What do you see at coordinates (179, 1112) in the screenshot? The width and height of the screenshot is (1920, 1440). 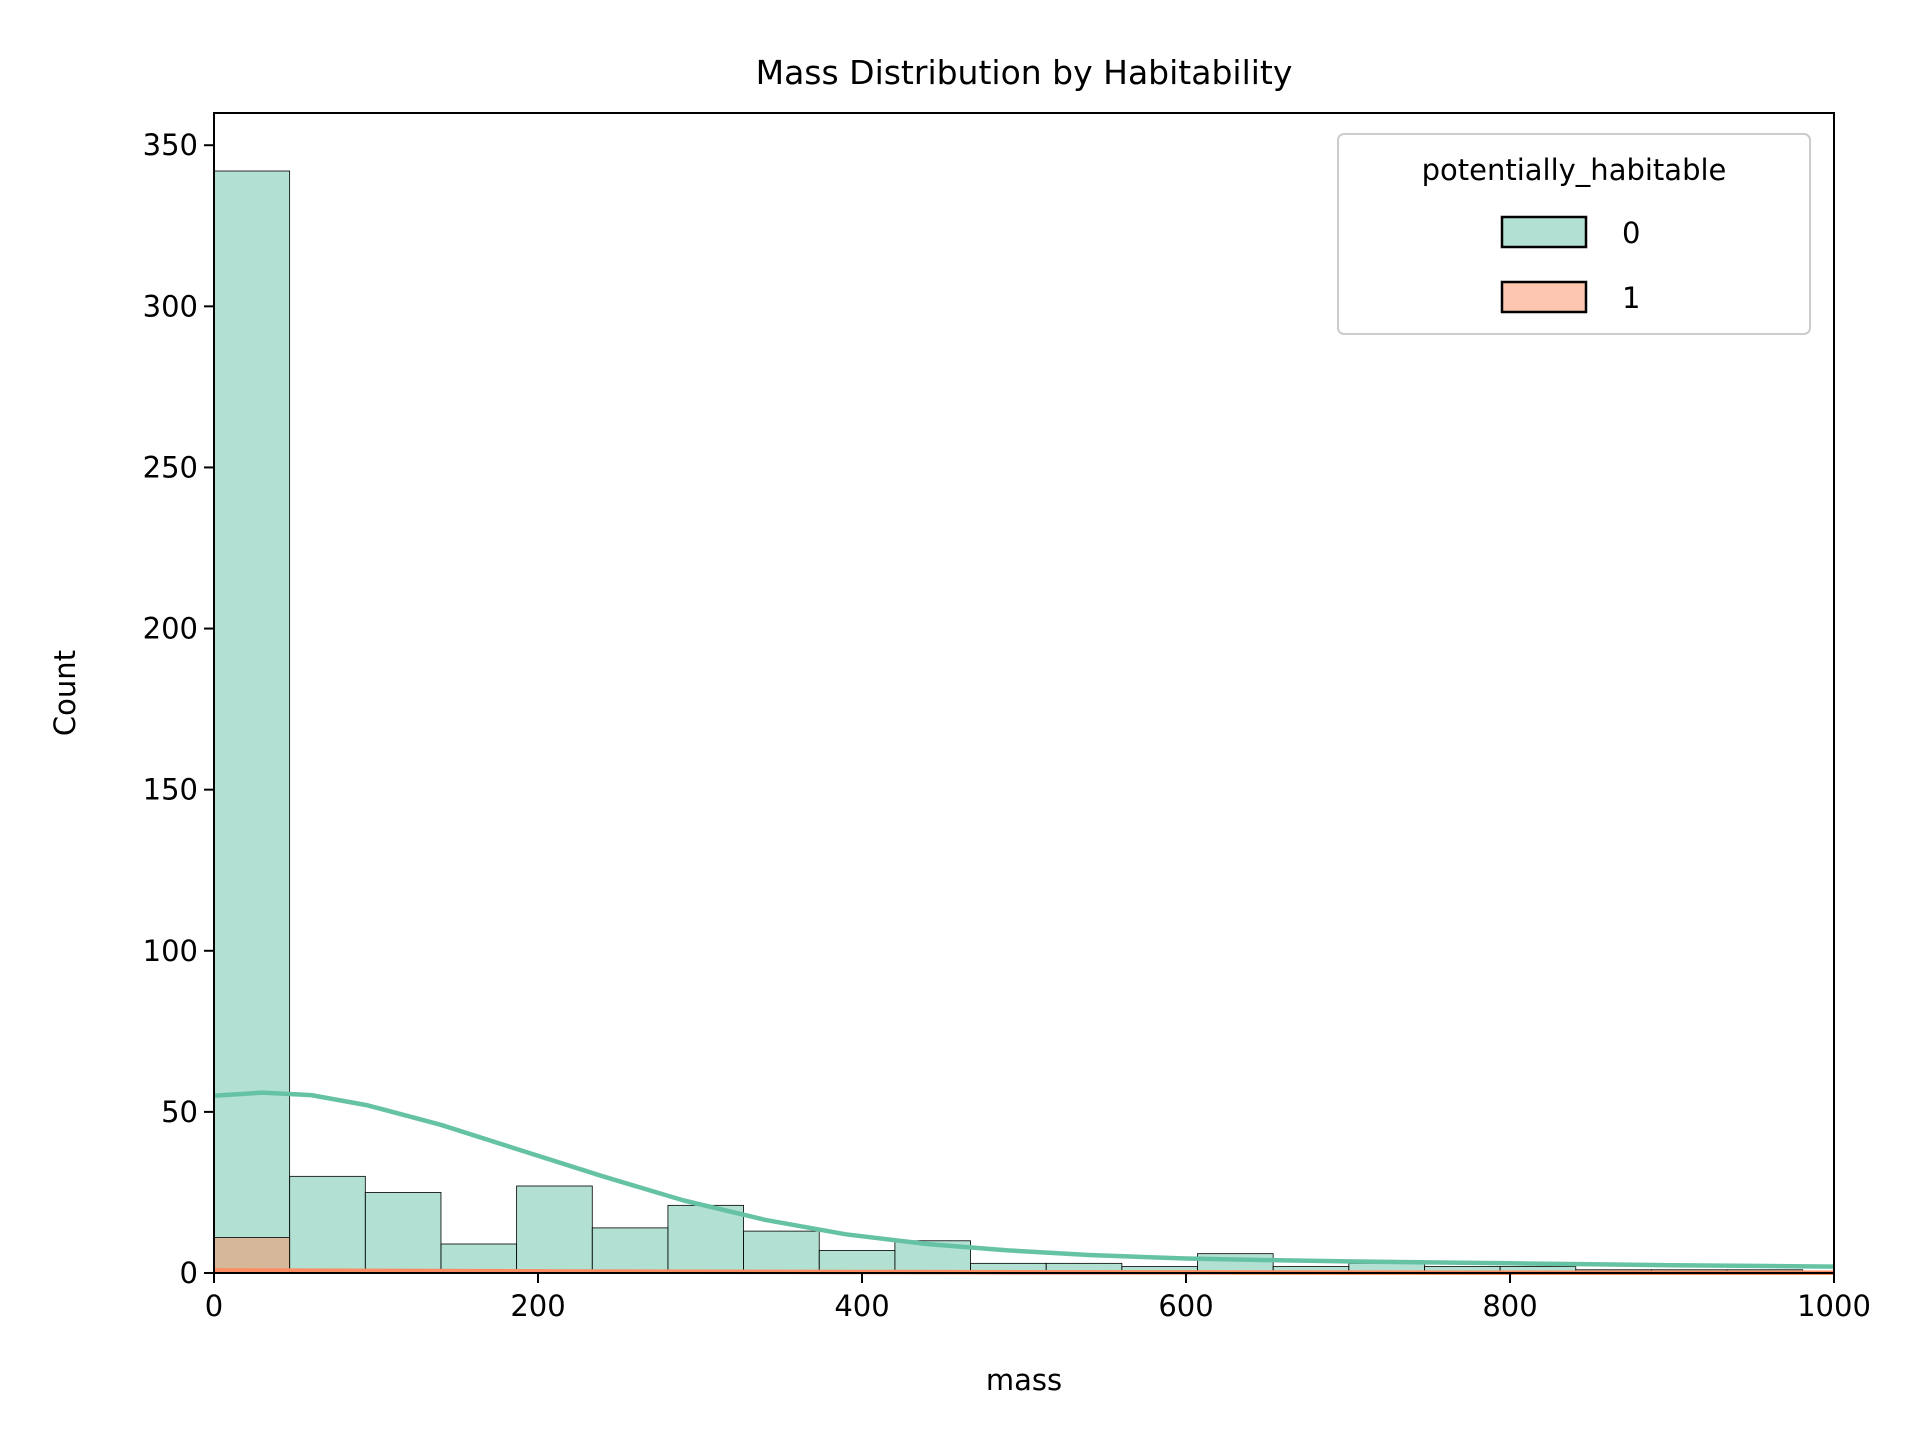 I see `y-tick-label: 50` at bounding box center [179, 1112].